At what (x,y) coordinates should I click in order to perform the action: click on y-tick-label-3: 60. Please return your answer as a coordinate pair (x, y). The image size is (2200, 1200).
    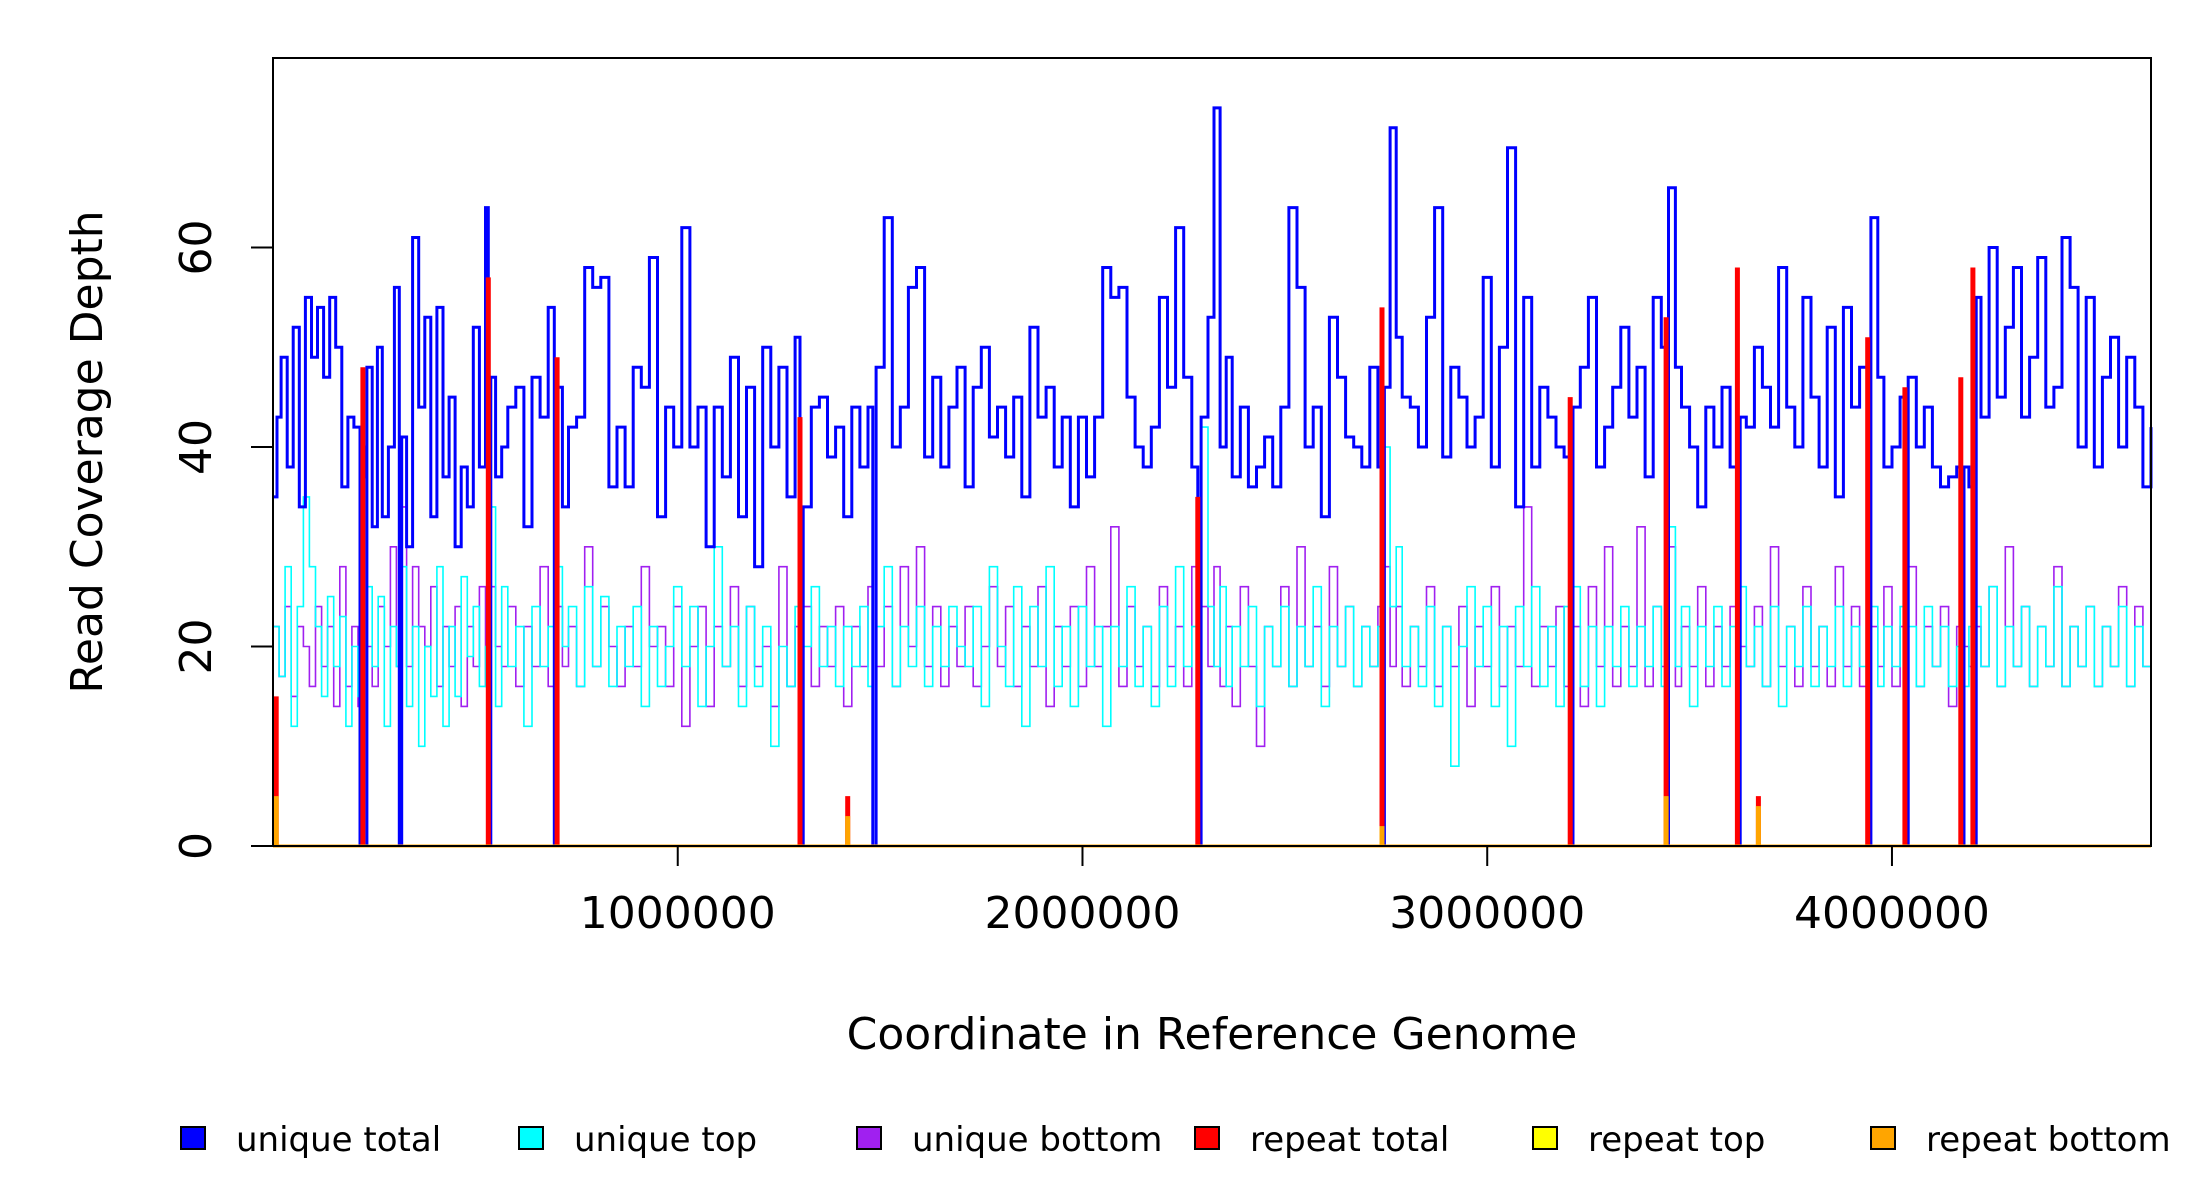
    Looking at the image, I should click on (196, 248).